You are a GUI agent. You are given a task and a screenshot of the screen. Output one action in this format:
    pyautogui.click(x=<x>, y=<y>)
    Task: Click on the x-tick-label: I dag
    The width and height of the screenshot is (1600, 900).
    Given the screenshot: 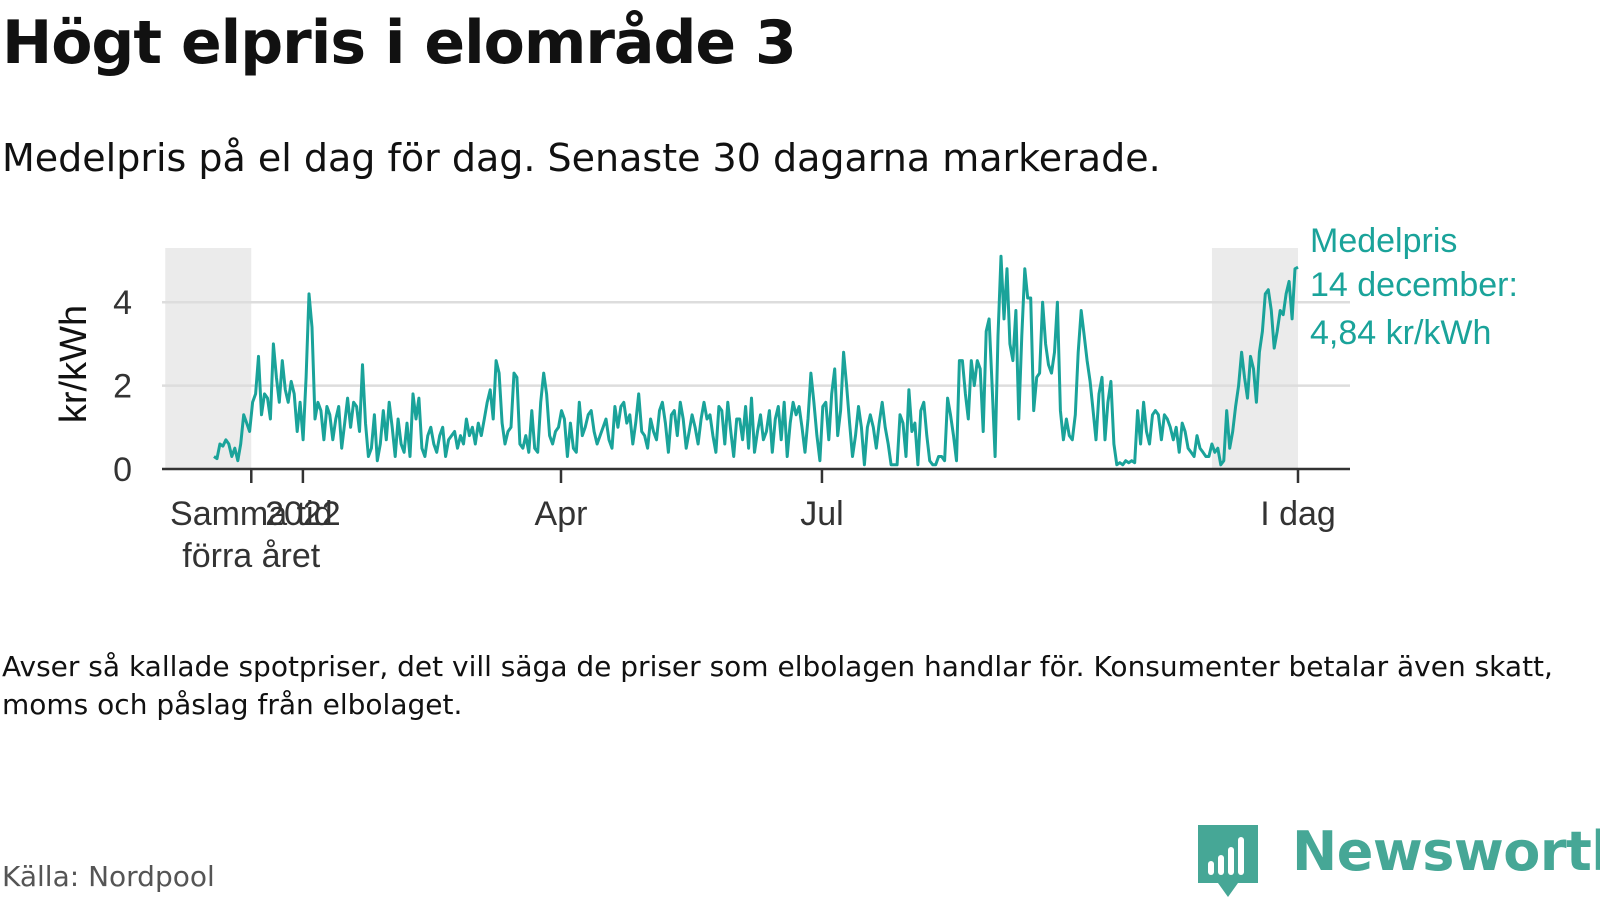 What is the action you would take?
    pyautogui.click(x=1298, y=514)
    